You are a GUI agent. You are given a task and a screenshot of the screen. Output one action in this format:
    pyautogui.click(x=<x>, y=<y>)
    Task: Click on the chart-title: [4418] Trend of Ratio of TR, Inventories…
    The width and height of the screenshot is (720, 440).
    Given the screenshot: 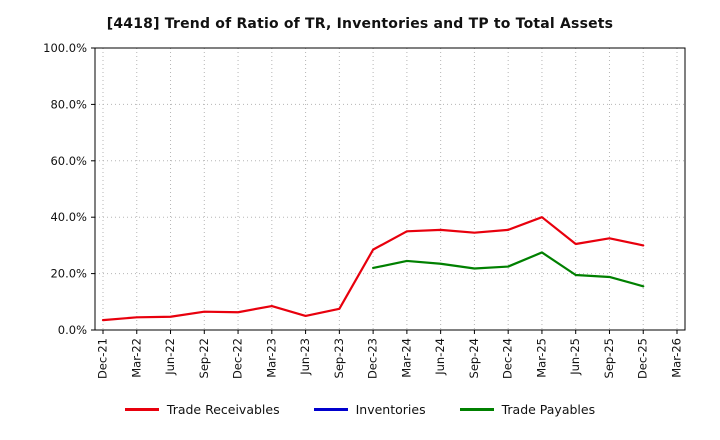 What is the action you would take?
    pyautogui.click(x=360, y=24)
    